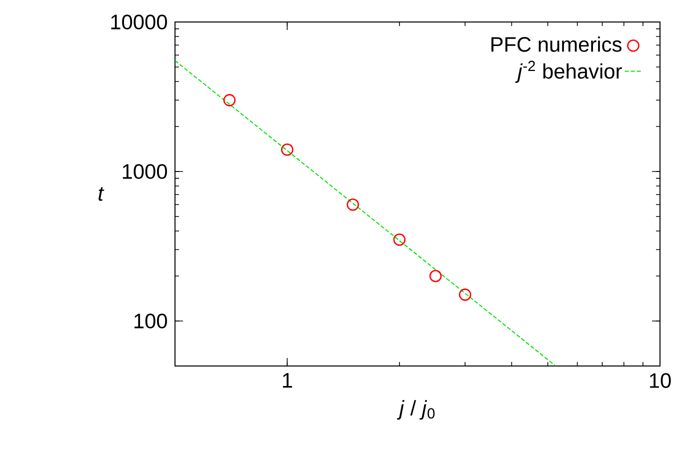  Describe the element at coordinates (568, 71) in the screenshot. I see `legend-label: j$^{-2}$ behavior` at that location.